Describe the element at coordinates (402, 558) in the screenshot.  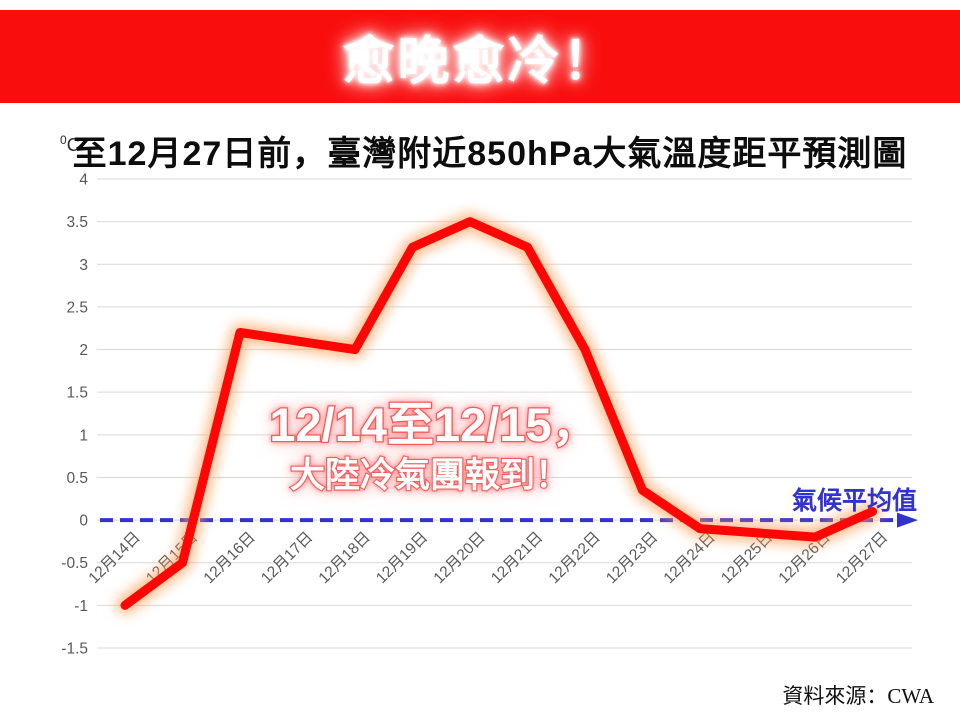
I see `svg-text: 12月19日` at that location.